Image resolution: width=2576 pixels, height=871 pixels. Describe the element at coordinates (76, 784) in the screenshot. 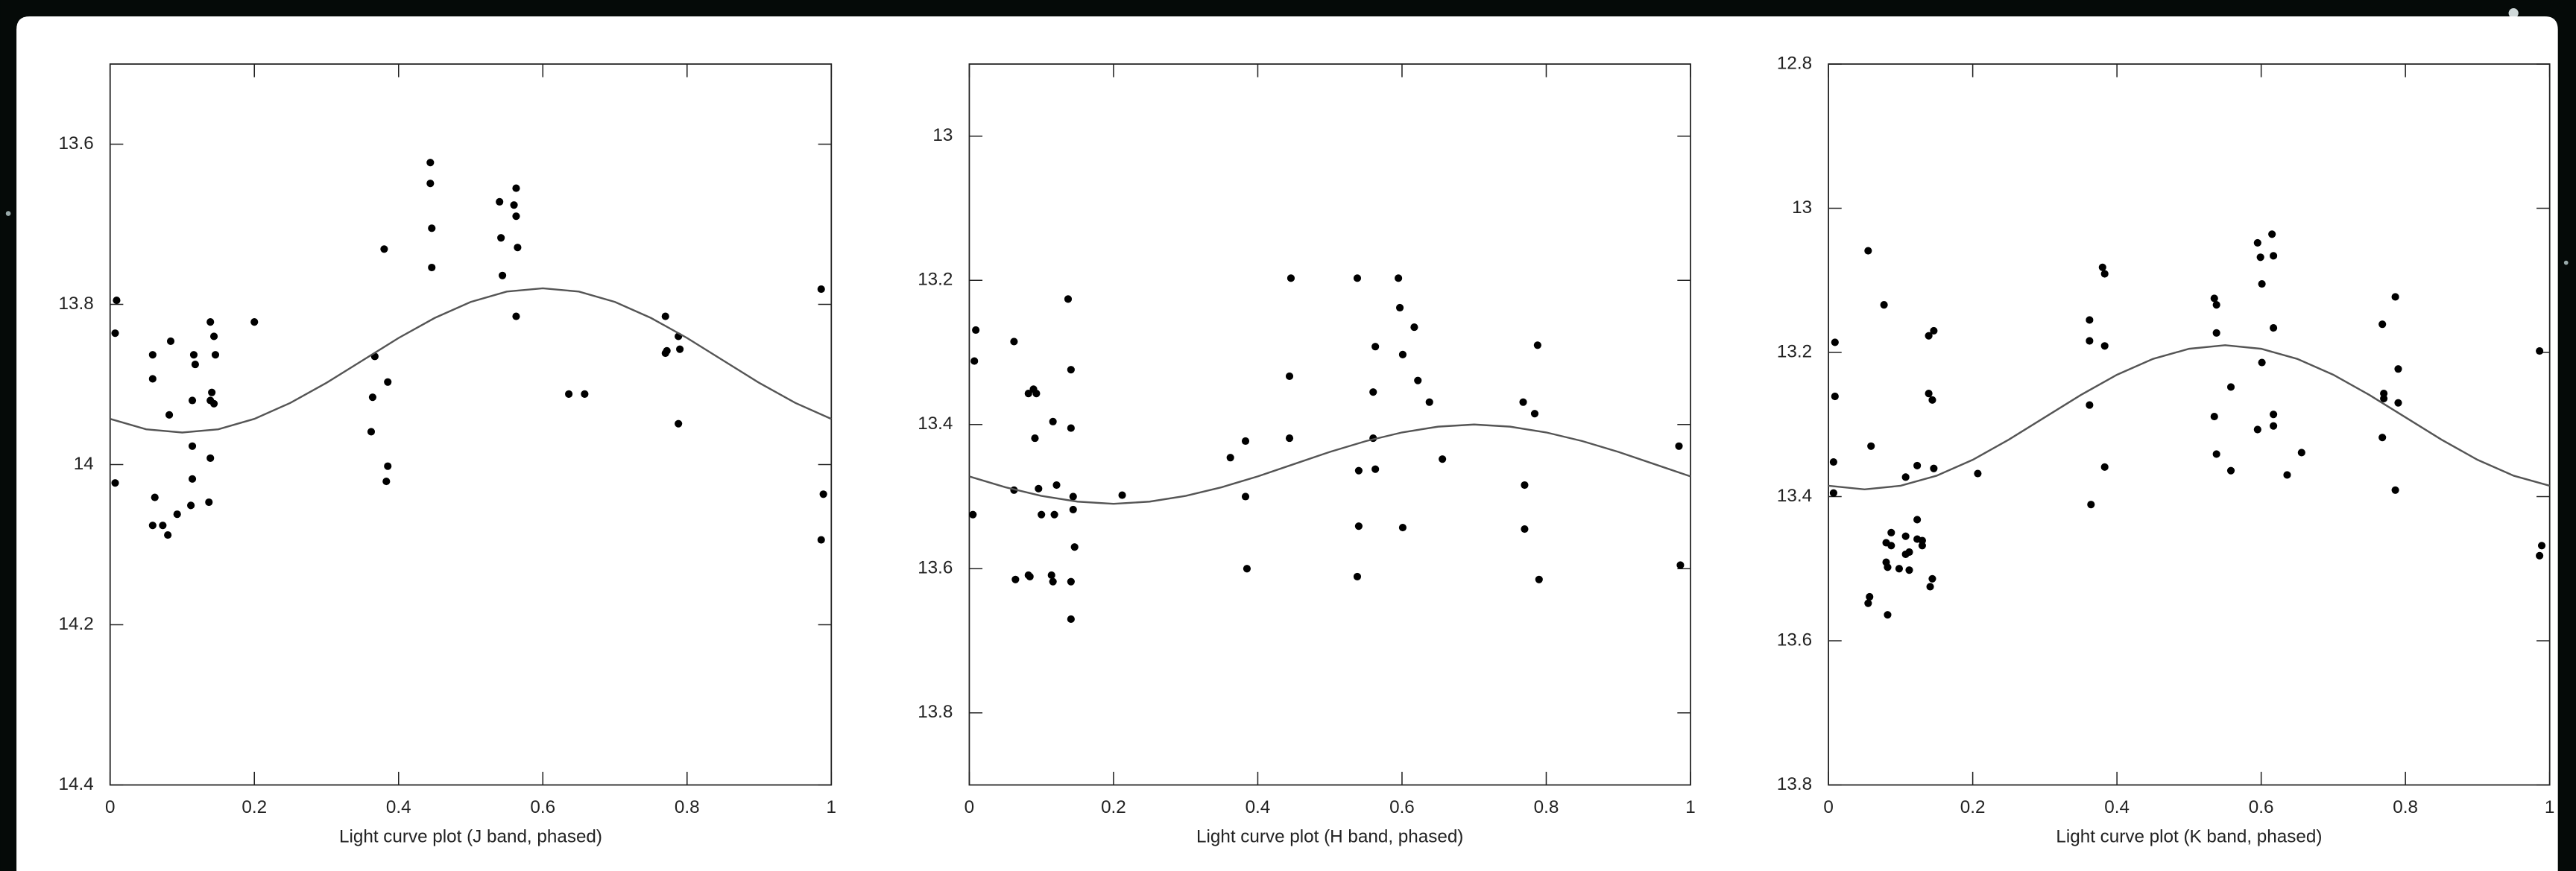

I see `y-tick-label: 14.4` at that location.